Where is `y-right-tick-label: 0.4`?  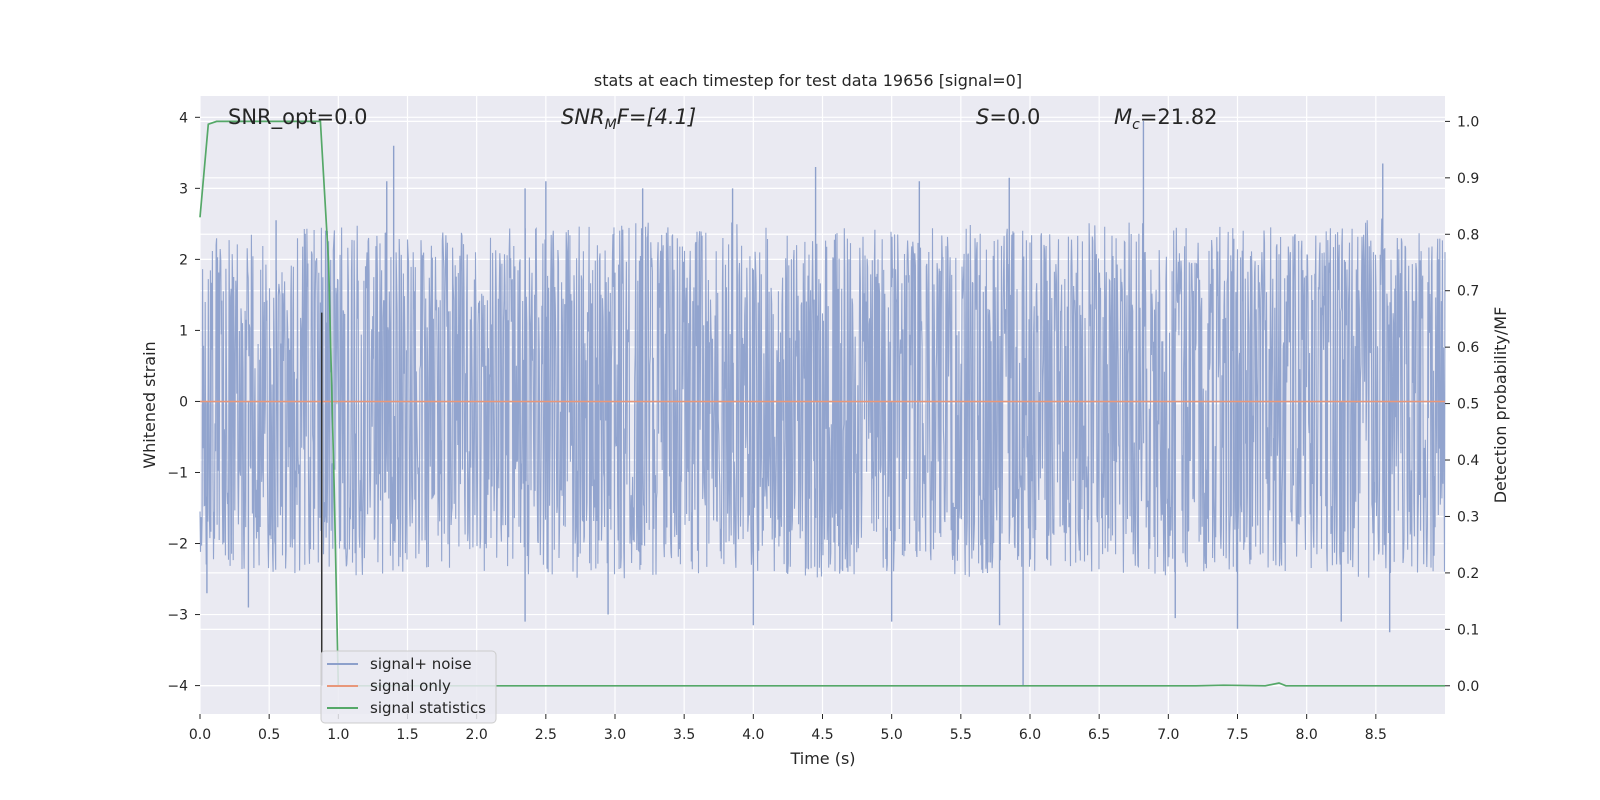
y-right-tick-label: 0.4 is located at coordinates (1468, 461).